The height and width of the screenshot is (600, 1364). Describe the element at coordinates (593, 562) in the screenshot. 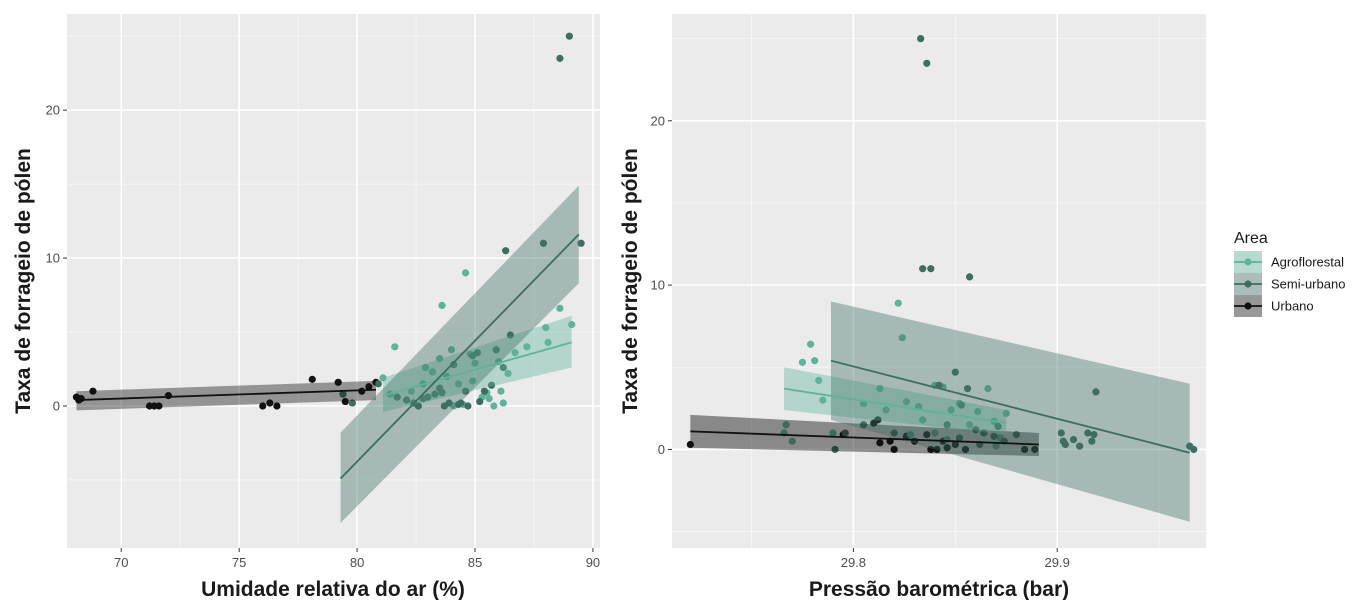

I see `x-tick-label: 90` at that location.